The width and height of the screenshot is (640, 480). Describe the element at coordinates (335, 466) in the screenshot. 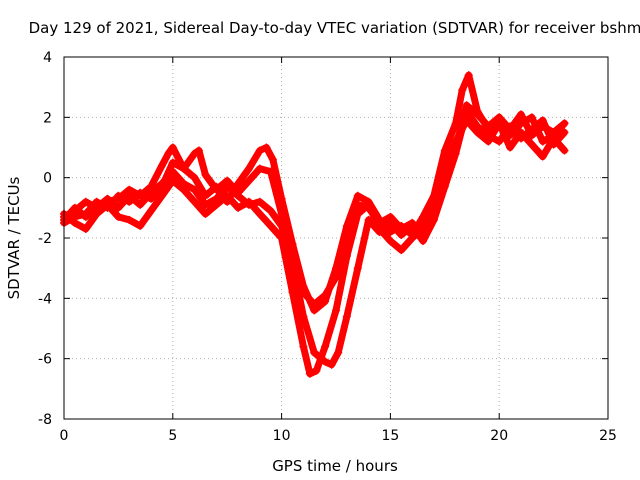

I see `x-axis-label: GPS time / hours` at that location.